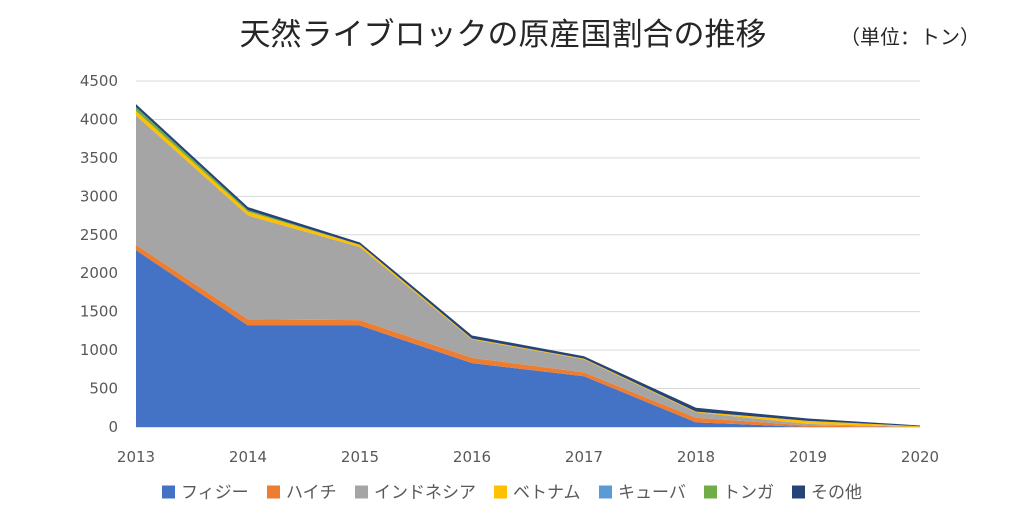 The width and height of the screenshot is (1024, 524). Describe the element at coordinates (920, 457) in the screenshot. I see `x-tick-label: 2020` at that location.